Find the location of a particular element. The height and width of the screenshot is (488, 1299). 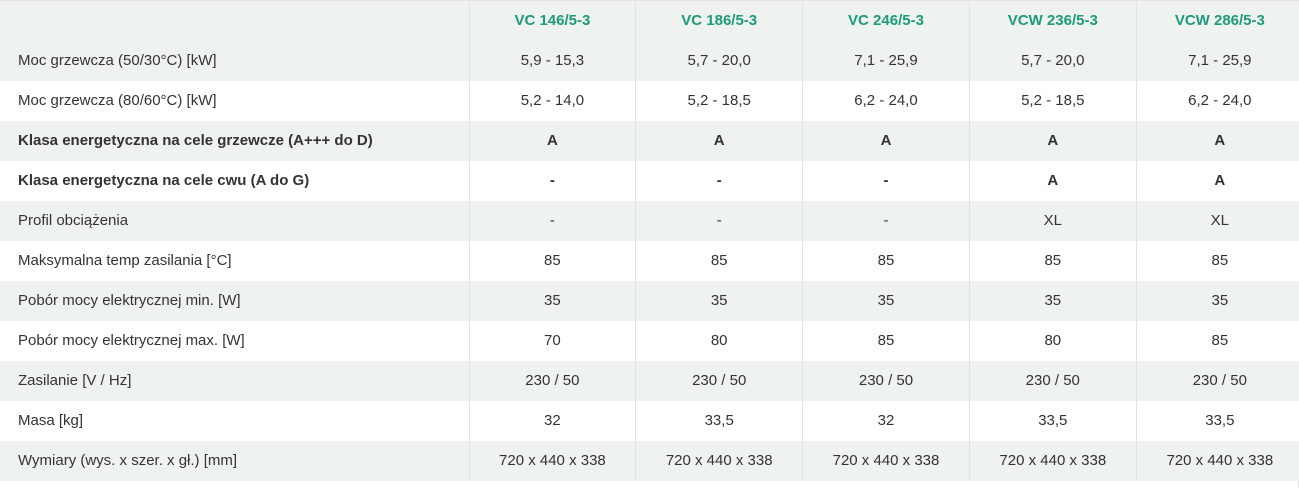

model-header: VC 186/5-3 is located at coordinates (719, 21).